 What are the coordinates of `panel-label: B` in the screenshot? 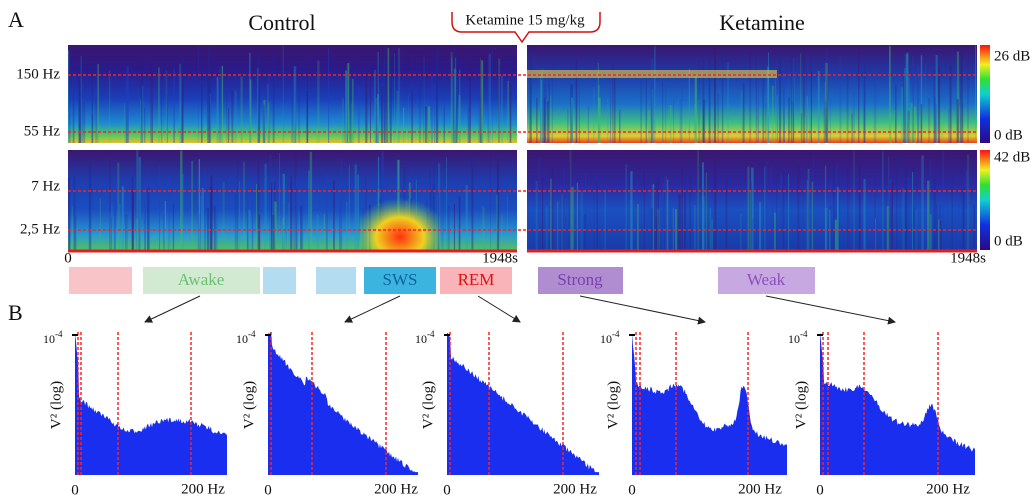 It's located at (15, 312).